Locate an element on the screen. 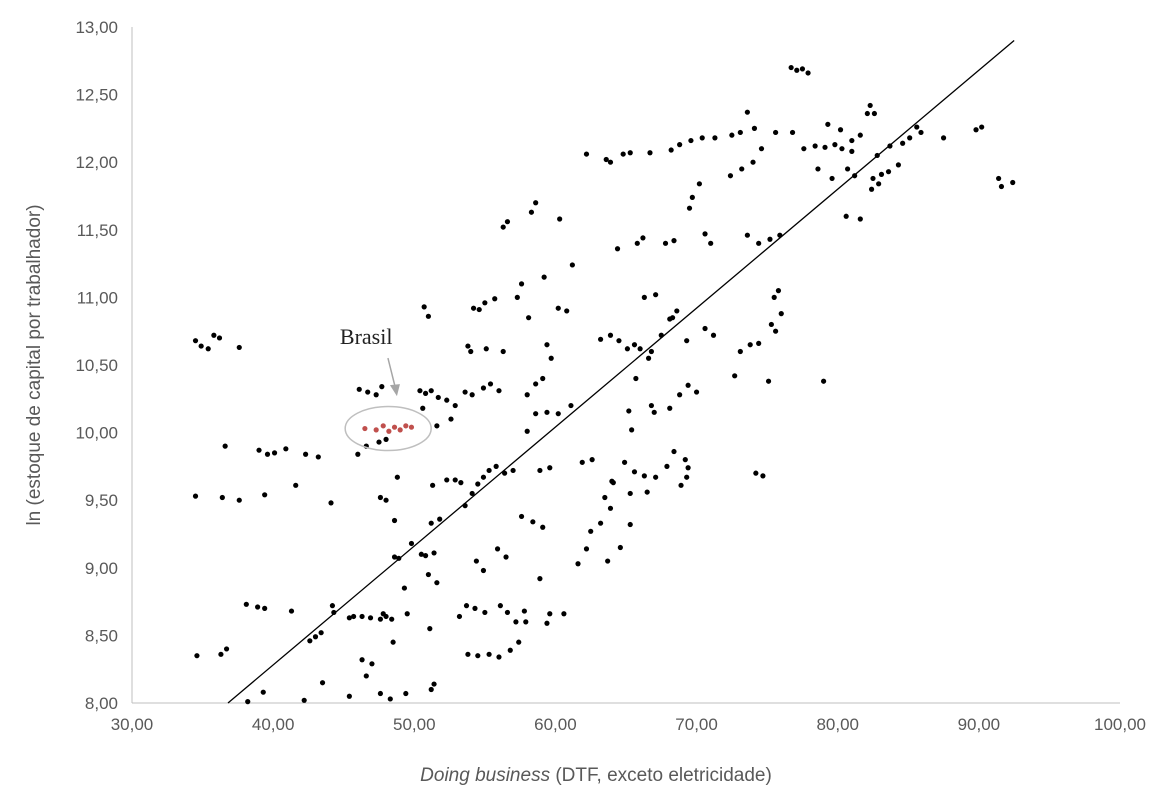 Image resolution: width=1161 pixels, height=789 pixels. y-tick-label: 12,50 is located at coordinates (96, 95).